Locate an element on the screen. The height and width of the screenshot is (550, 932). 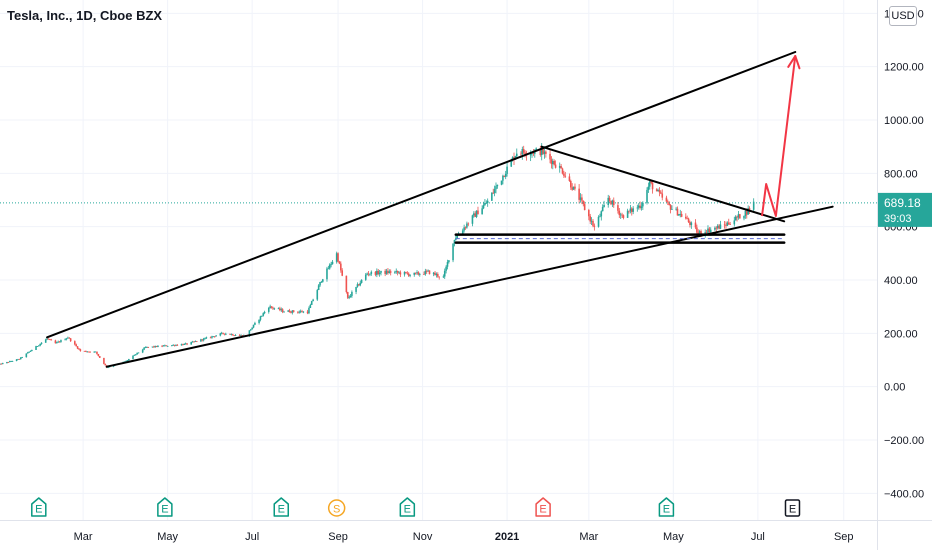
projection-arrow is located at coordinates (779, 136).